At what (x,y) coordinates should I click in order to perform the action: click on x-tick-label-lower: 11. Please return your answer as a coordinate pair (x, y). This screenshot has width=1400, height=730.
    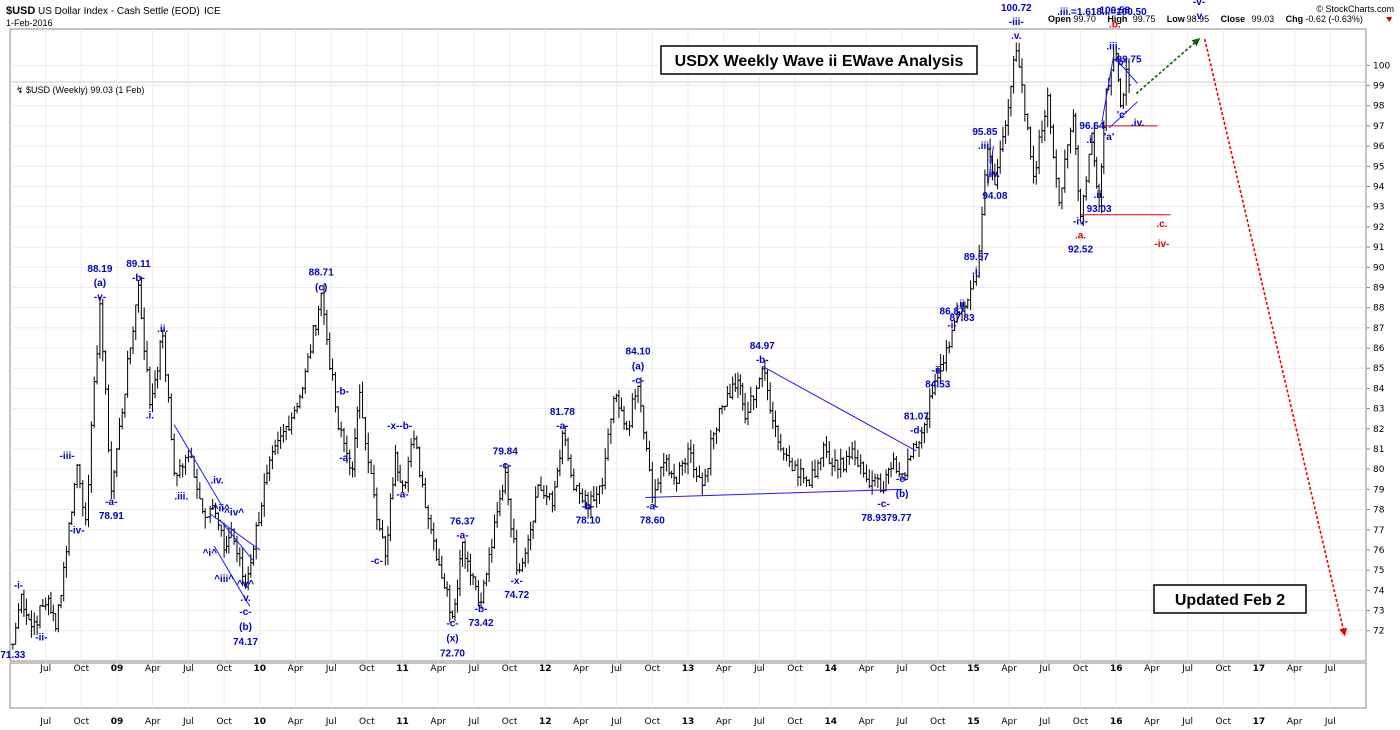
    Looking at the image, I should click on (402, 722).